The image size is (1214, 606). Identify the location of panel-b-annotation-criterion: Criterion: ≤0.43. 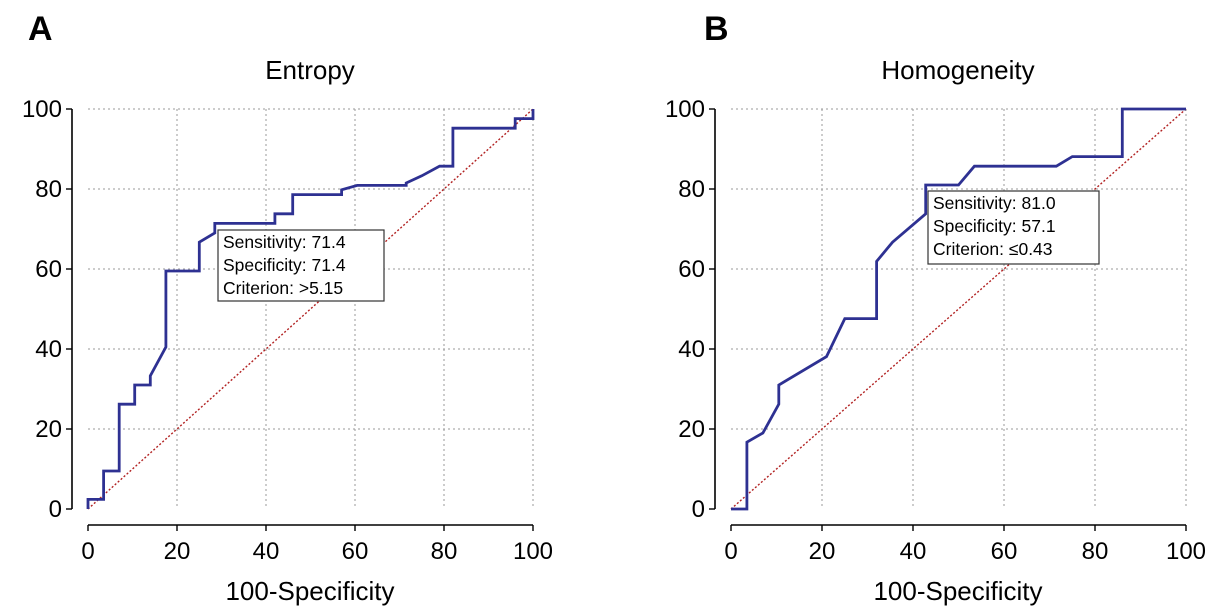
(993, 249).